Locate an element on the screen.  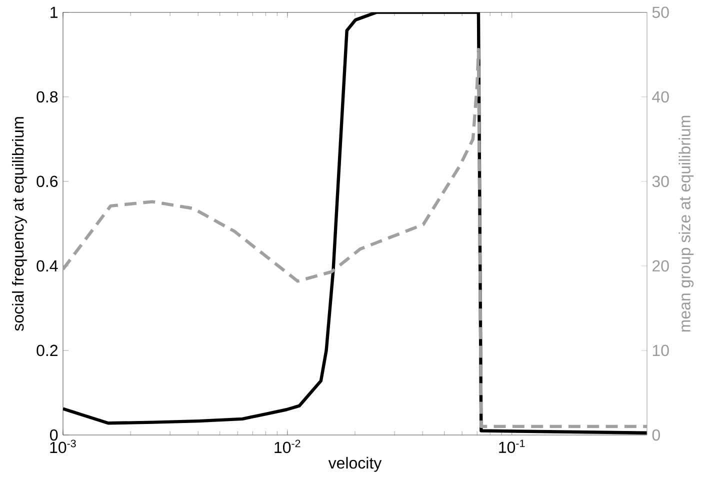
y2-tick-label: 40 is located at coordinates (660, 97).